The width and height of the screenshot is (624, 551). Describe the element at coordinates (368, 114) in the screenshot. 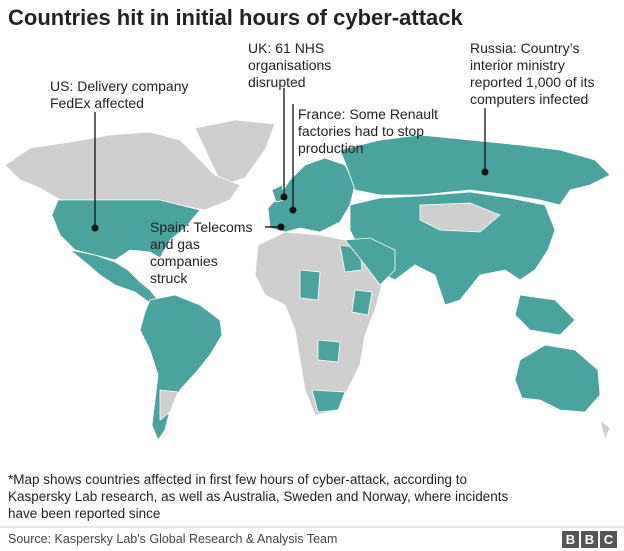

I see `annotation: France: Some Renault` at that location.